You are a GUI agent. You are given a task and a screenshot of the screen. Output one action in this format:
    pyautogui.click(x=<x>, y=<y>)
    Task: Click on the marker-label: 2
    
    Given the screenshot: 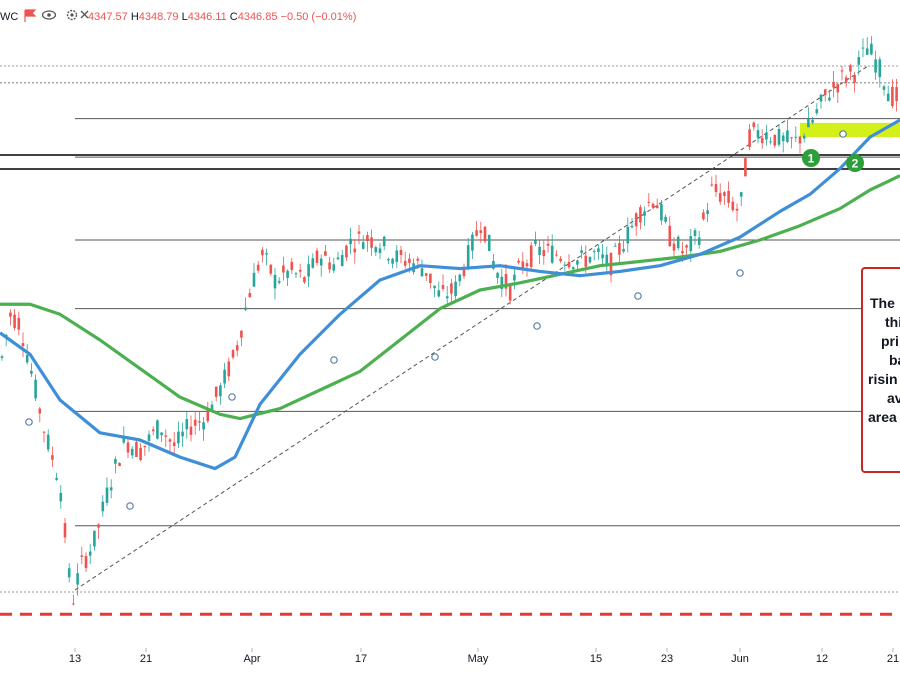 What is the action you would take?
    pyautogui.click(x=855, y=164)
    